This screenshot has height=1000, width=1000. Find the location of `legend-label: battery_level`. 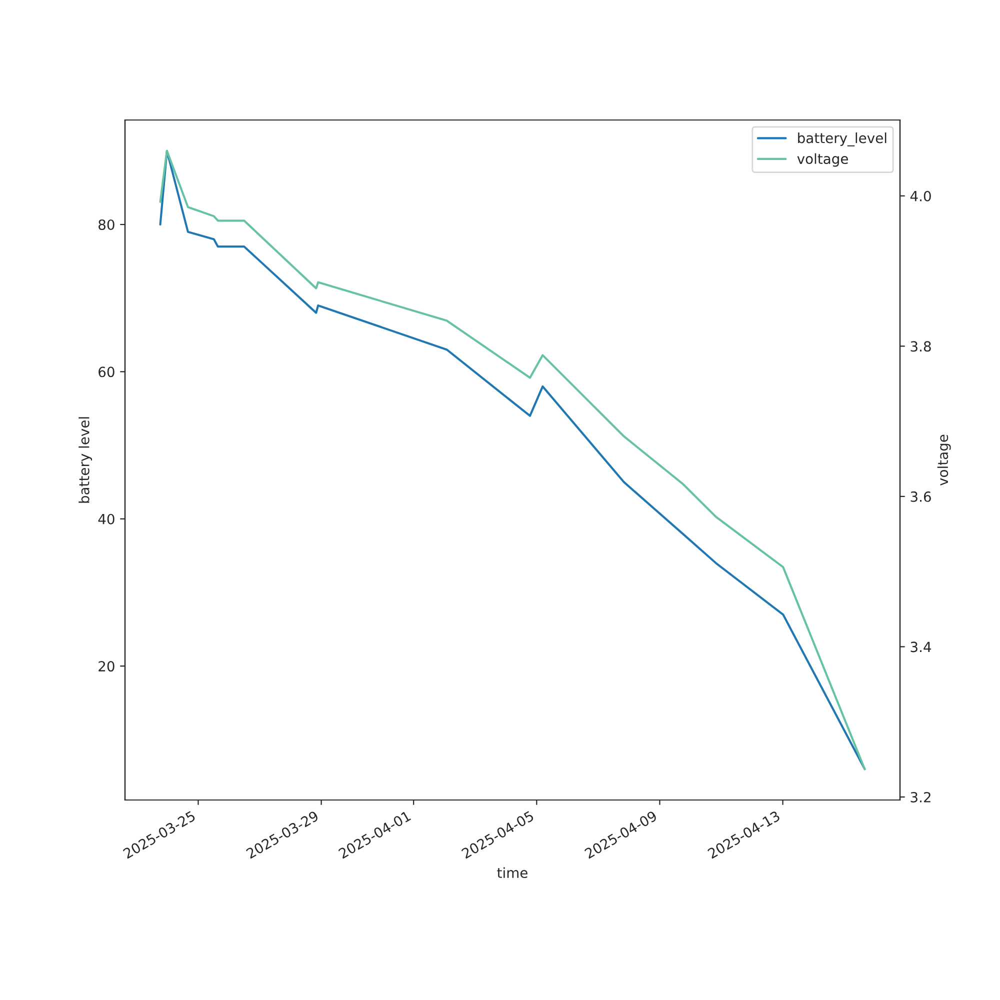

legend-label: battery_level is located at coordinates (842, 139).